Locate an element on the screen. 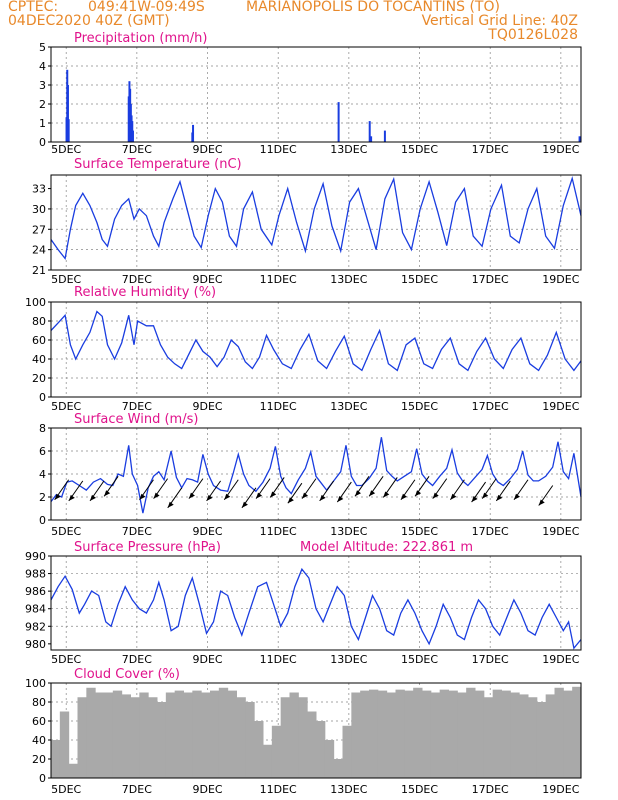 Image resolution: width=618 pixels, height=800 pixels. temperature-date-label: 15DEC is located at coordinates (419, 279).